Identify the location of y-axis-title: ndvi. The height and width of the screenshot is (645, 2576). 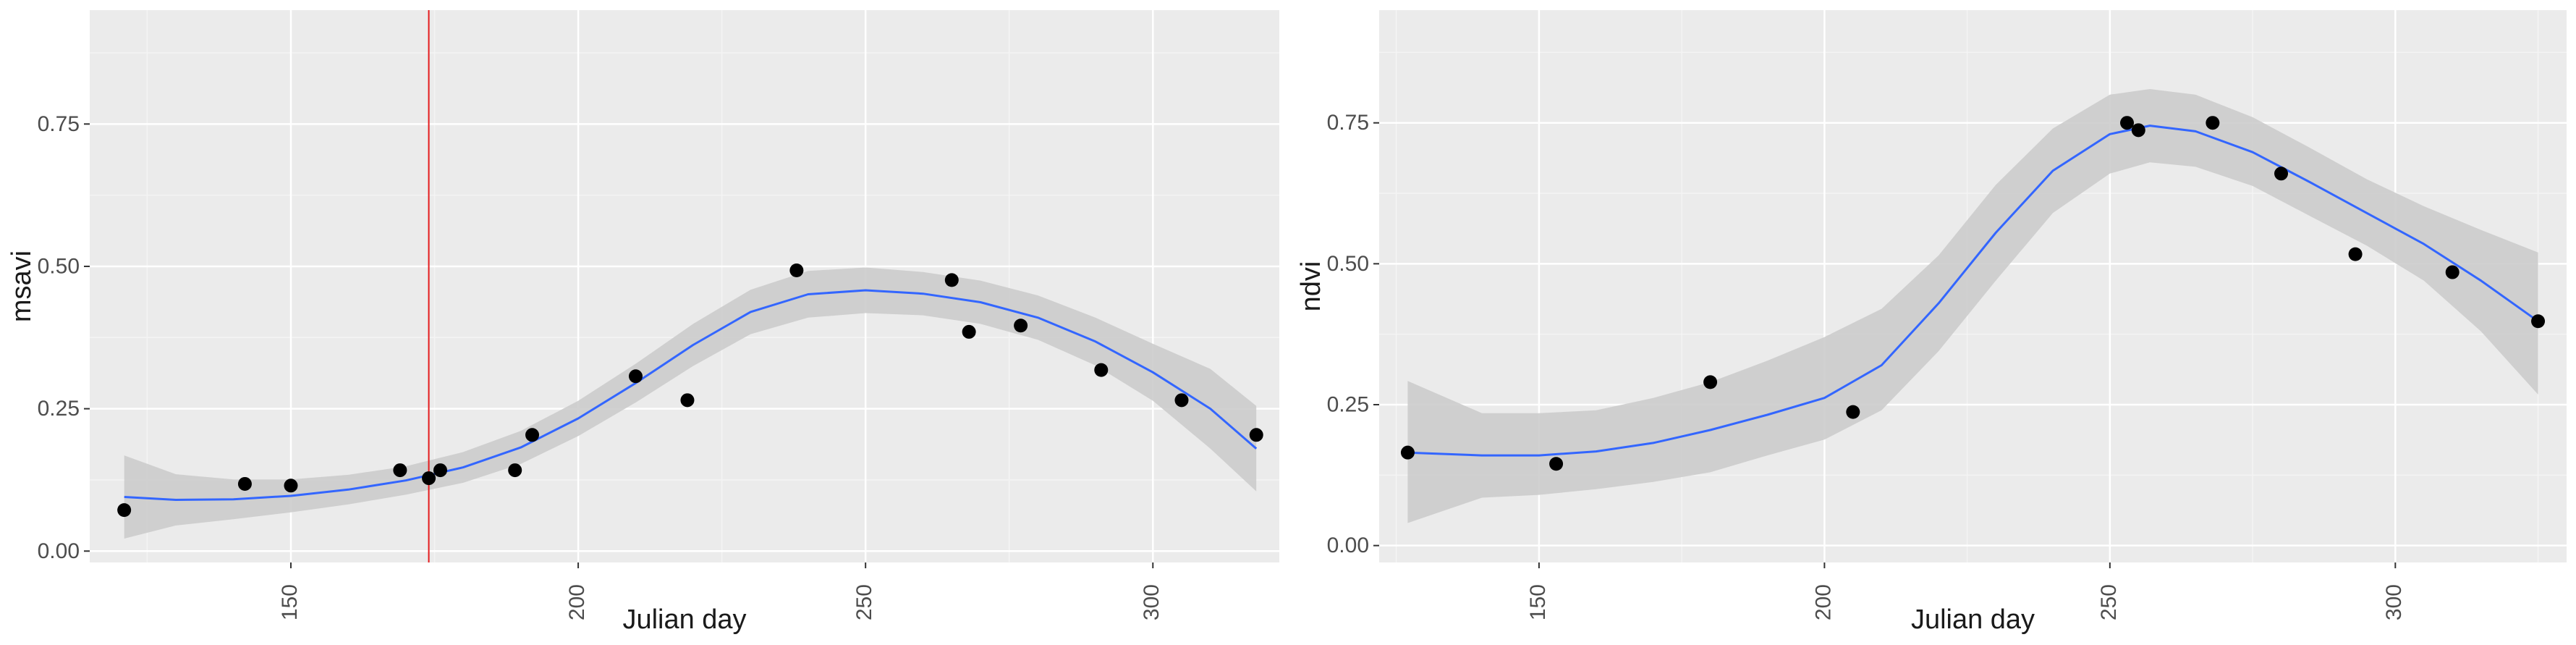
(1311, 286).